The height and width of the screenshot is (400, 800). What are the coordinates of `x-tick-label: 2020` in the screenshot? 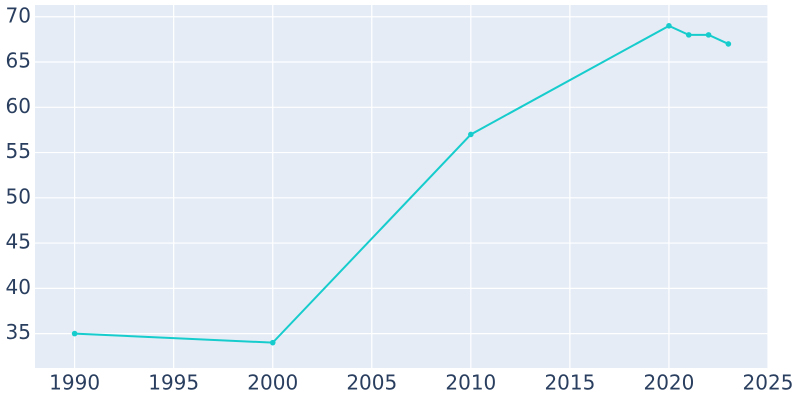 It's located at (668, 383).